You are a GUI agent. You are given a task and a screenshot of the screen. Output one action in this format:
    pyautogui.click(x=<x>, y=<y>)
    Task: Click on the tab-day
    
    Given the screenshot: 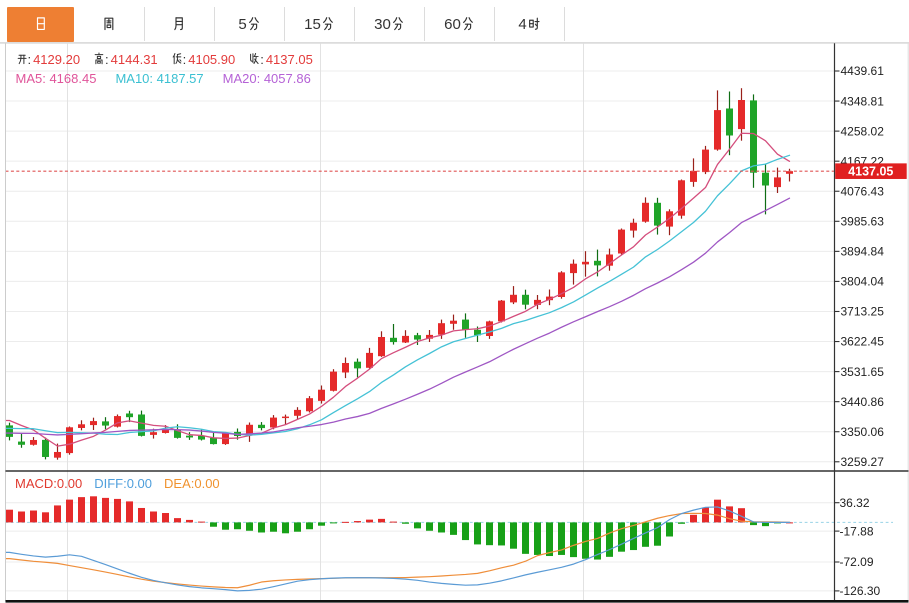 What is the action you would take?
    pyautogui.click(x=41, y=24)
    